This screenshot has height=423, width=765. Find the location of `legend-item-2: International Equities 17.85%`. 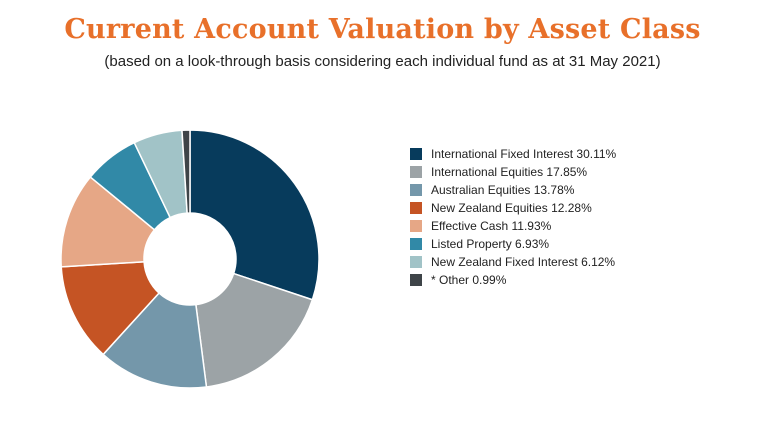

legend-item-2: International Equities 17.85% is located at coordinates (580, 172).